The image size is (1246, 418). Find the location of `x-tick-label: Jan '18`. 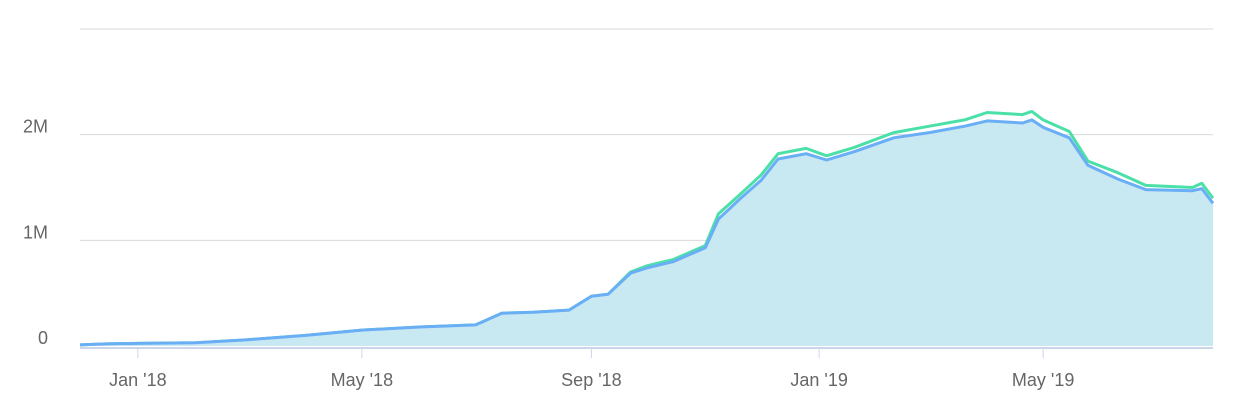

x-tick-label: Jan '18 is located at coordinates (137, 380).